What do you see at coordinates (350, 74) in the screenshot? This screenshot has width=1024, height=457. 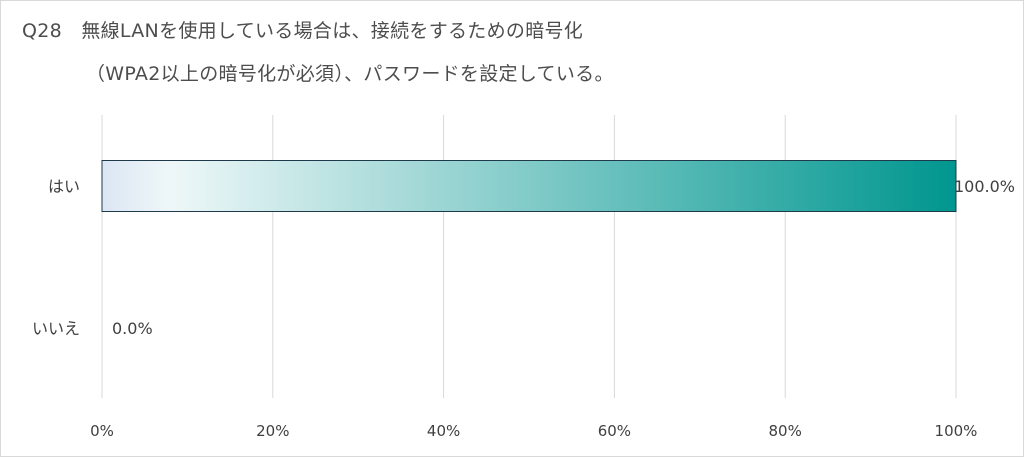 I see `chart-title-line-2: （WPA2以上の暗号化が必須）、パスワードを設定している。` at bounding box center [350, 74].